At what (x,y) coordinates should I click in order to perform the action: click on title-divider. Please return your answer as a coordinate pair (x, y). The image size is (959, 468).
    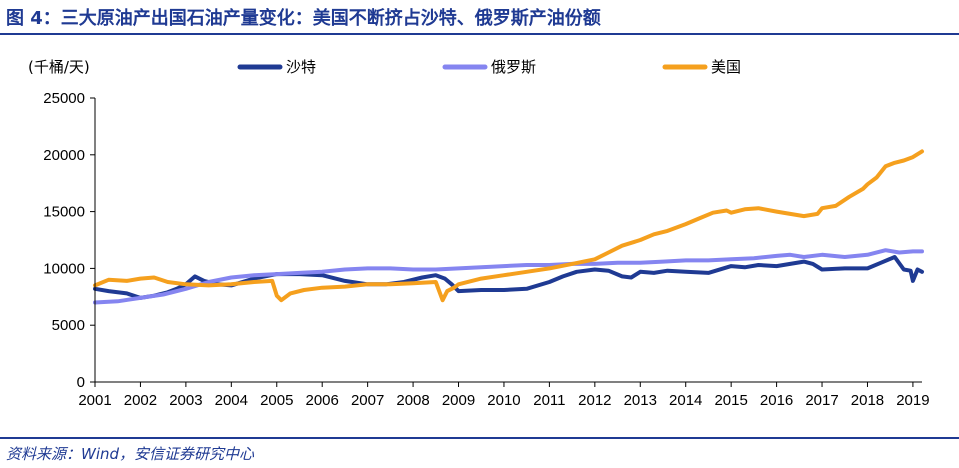
    Looking at the image, I should click on (479, 34).